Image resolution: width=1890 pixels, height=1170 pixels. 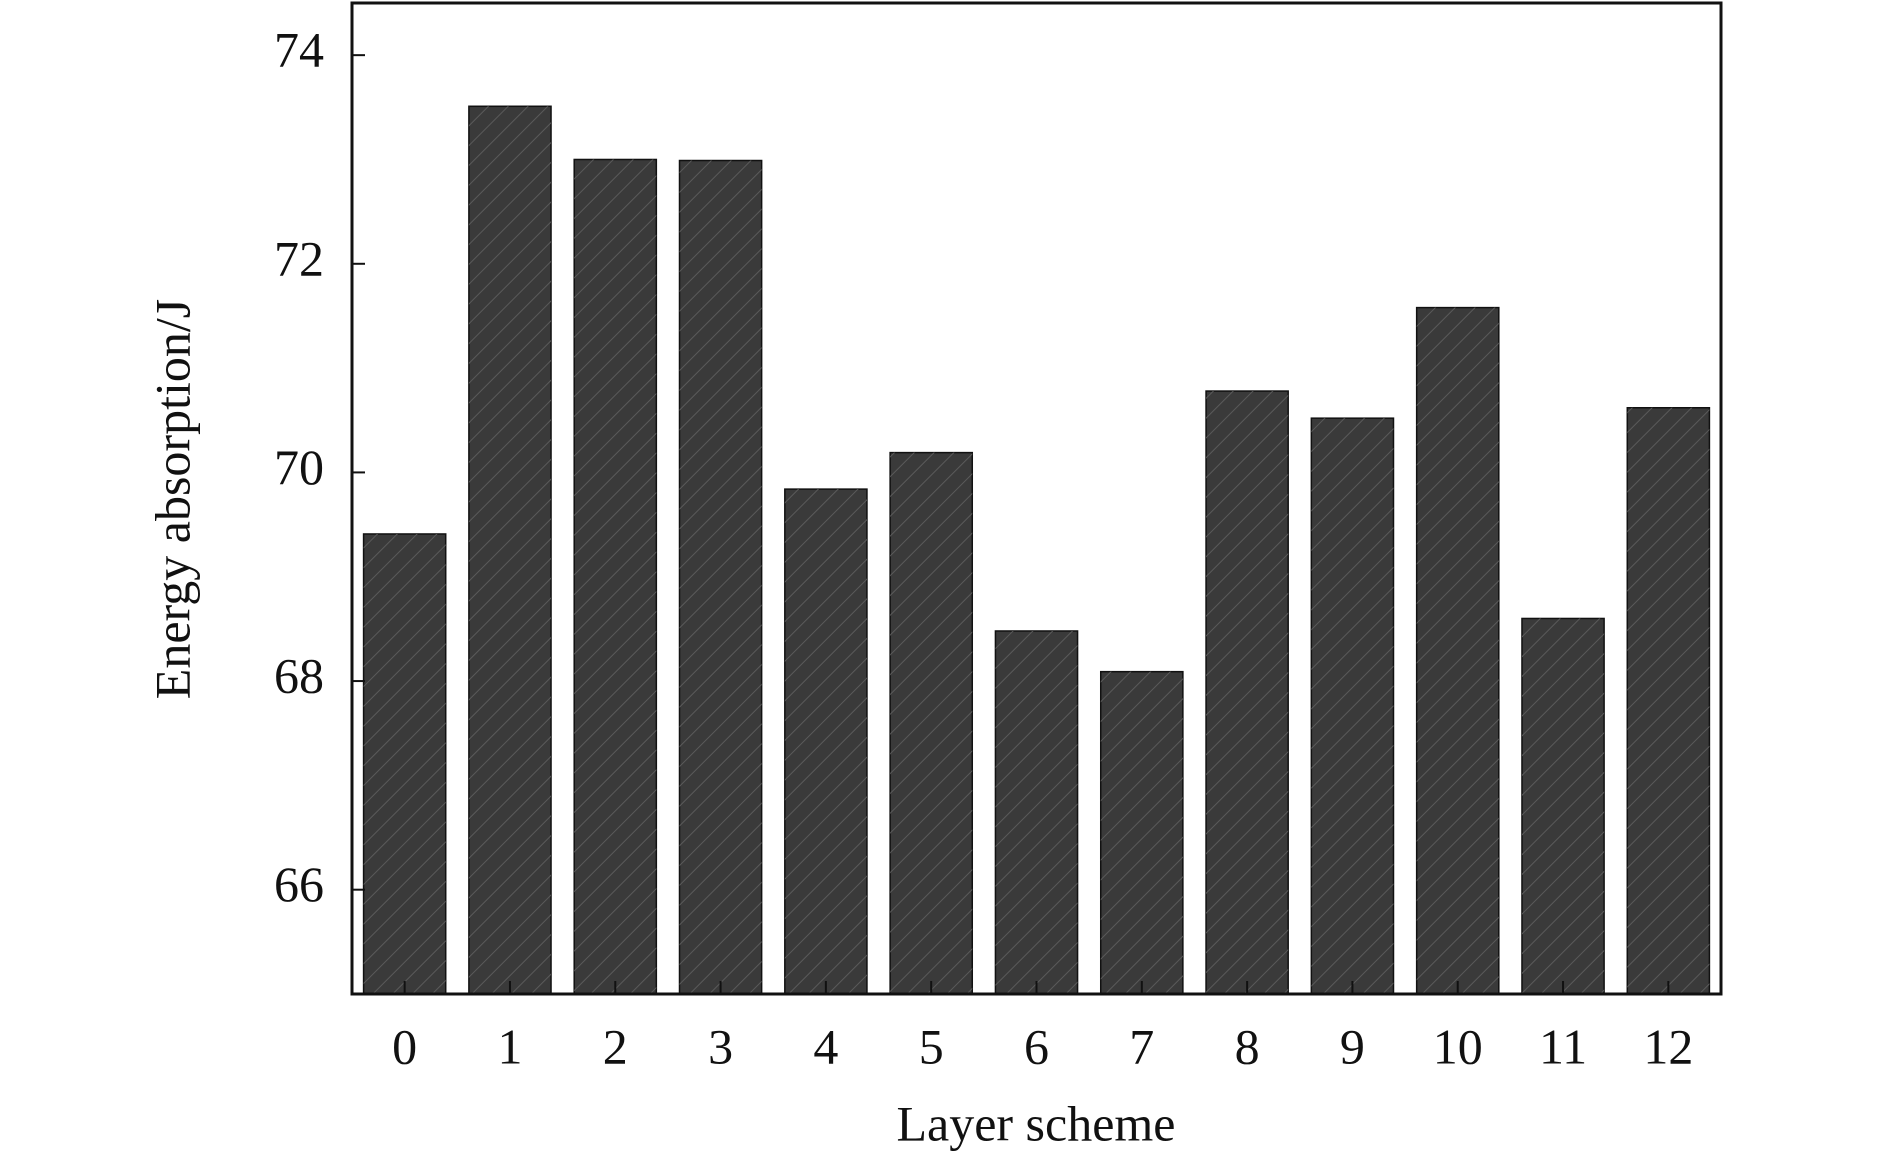 I want to click on x-tick-label: 10, so click(x=1458, y=1046).